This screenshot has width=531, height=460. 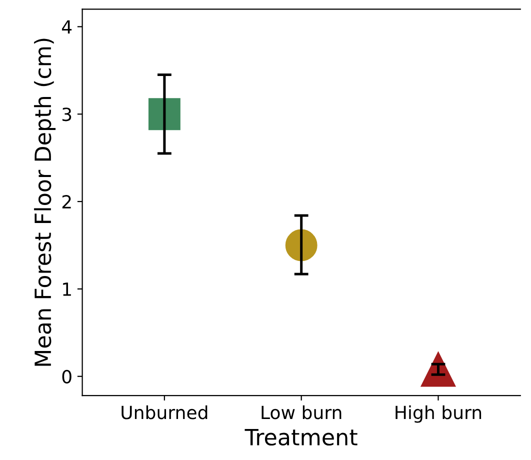 I want to click on y-tick-label: 3, so click(x=67, y=115).